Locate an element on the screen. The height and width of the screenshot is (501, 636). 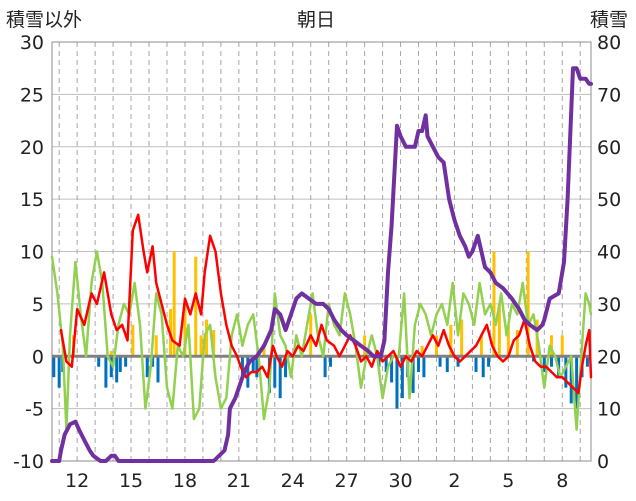
y-left-tick-label: 15 is located at coordinates (32, 200).